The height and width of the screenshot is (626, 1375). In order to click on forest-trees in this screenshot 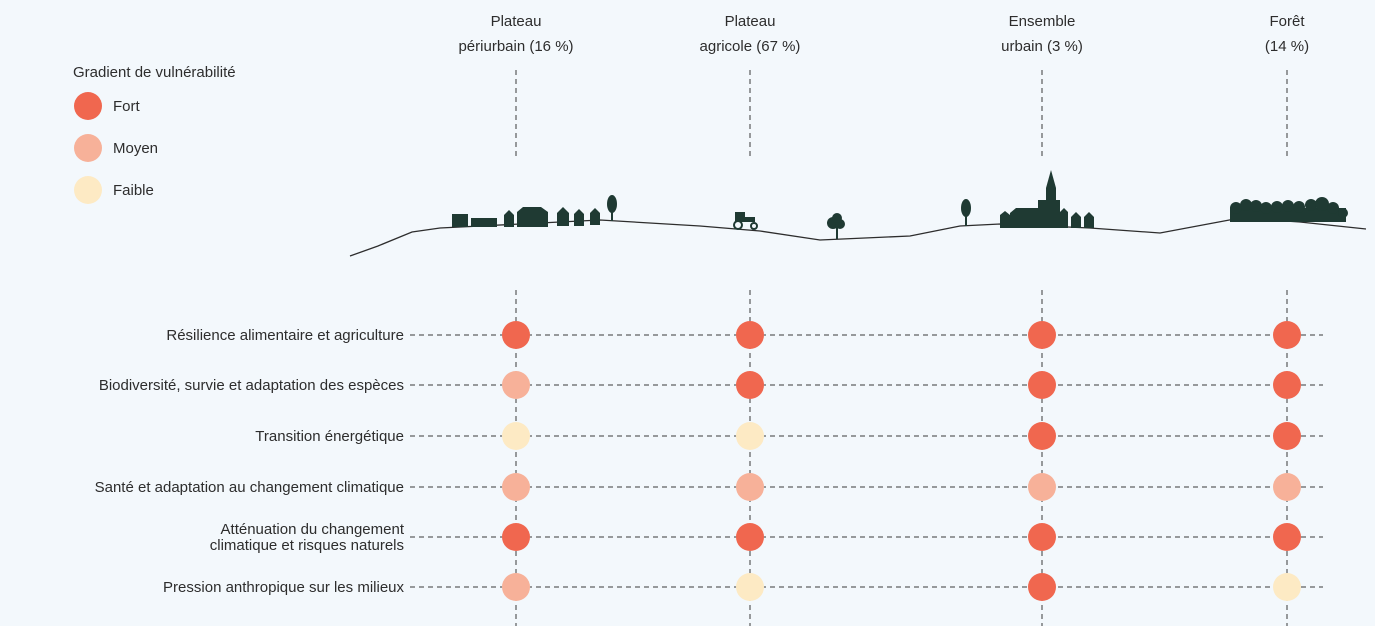, I will do `click(1289, 209)`.